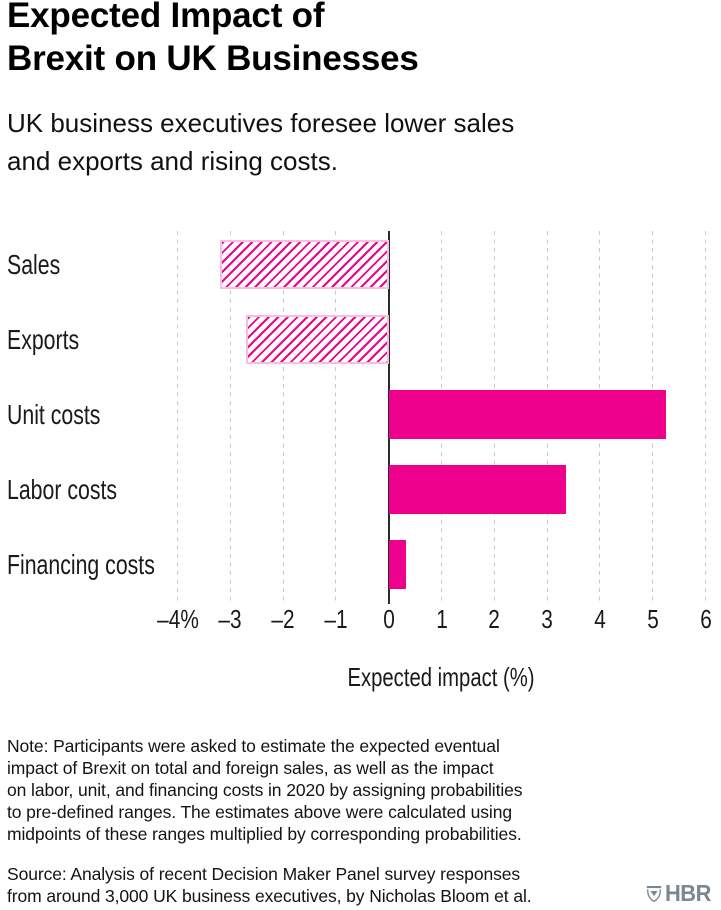 Image resolution: width=721 pixels, height=910 pixels. I want to click on category-label-exports: Exports, so click(43, 340).